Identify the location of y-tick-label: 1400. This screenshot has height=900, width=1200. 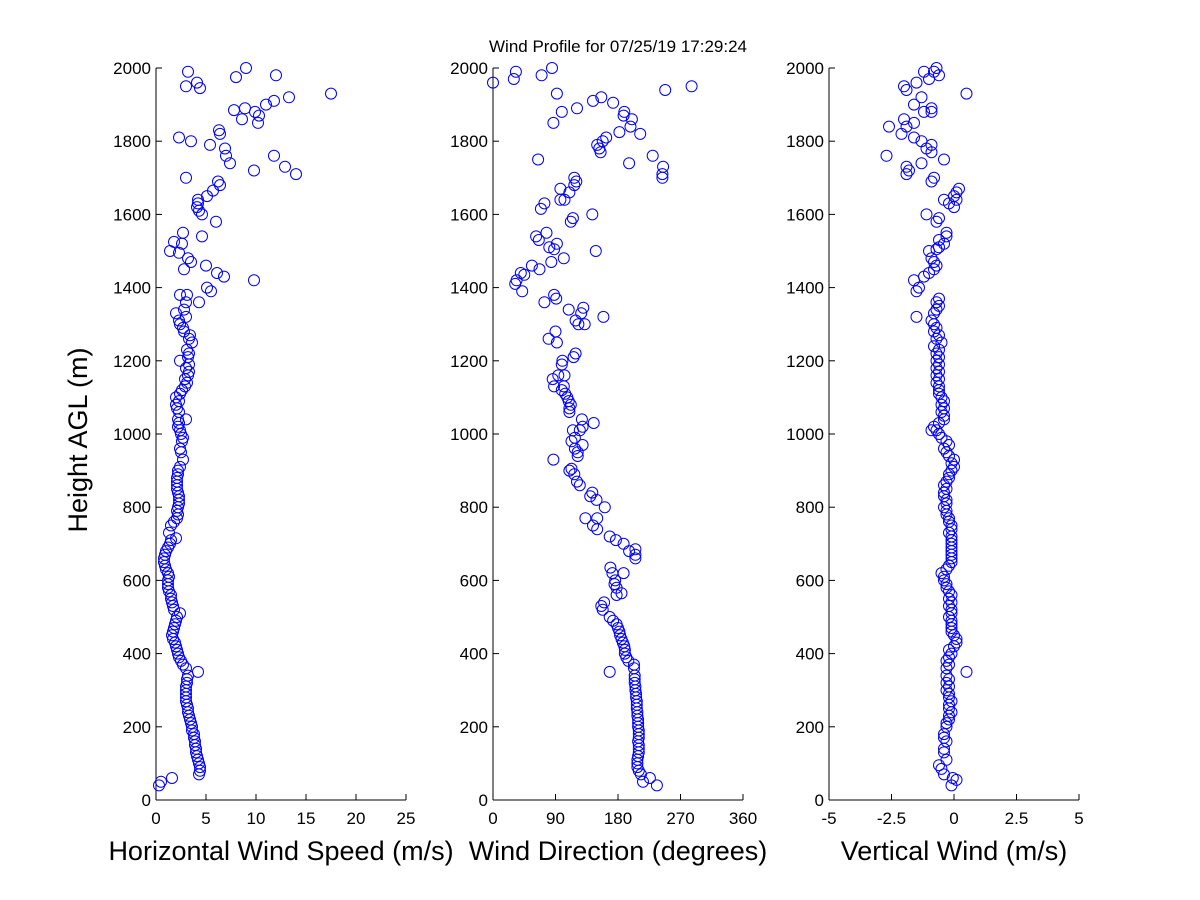
(805, 288).